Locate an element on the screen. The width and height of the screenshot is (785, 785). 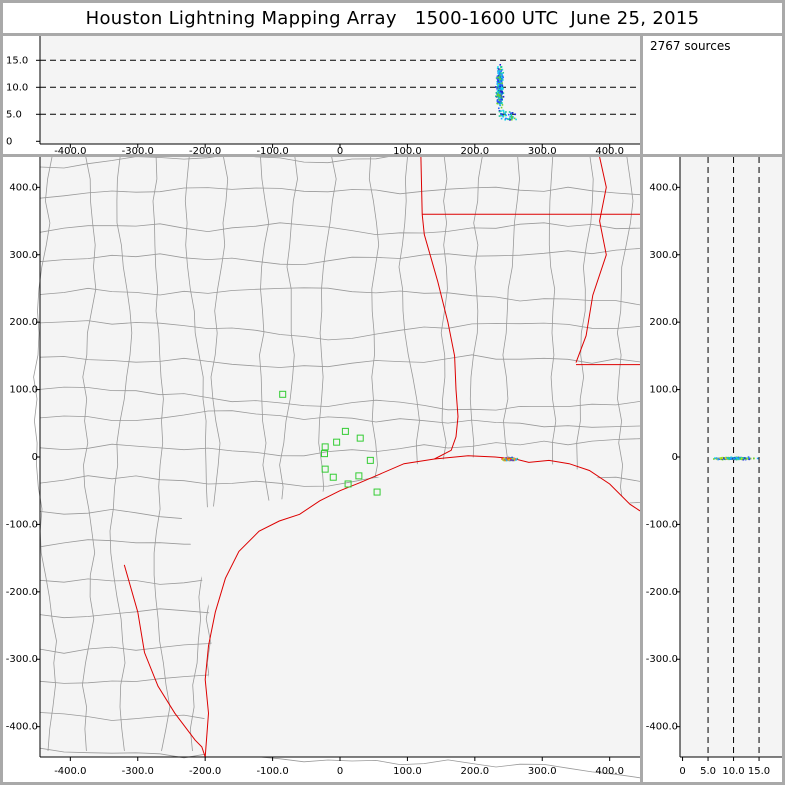
x-tick-label: 400.0 is located at coordinates (609, 771).